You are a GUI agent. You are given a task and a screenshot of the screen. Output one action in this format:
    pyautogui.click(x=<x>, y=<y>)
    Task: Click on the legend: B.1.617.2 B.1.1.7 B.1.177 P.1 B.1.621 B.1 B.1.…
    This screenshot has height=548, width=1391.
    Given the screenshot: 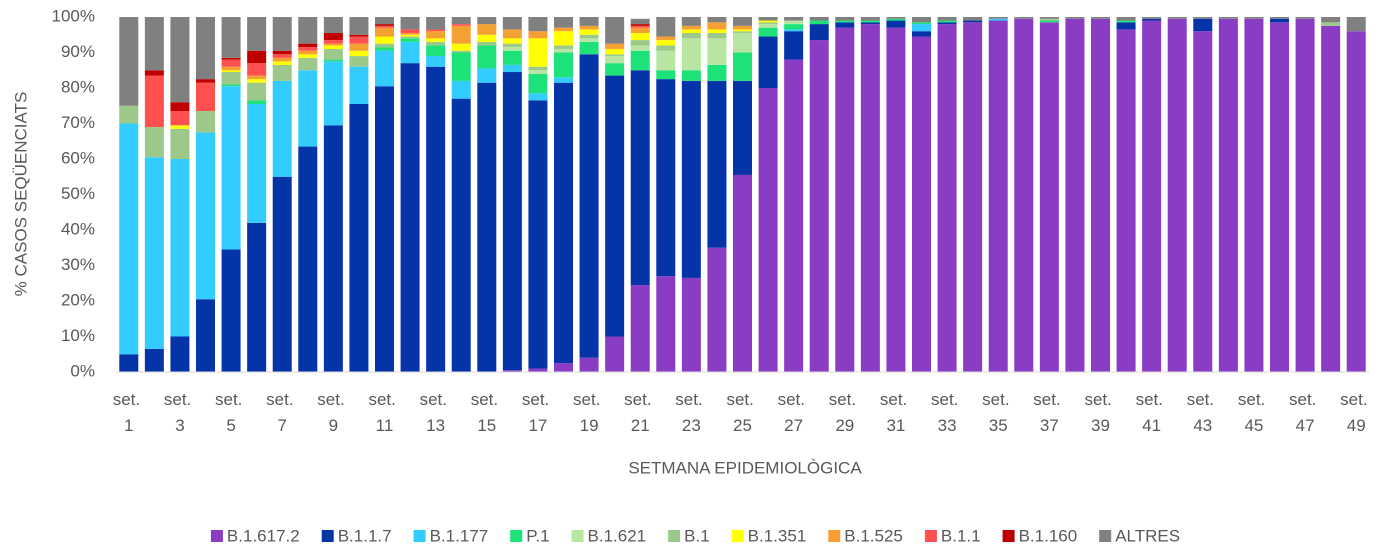 What is the action you would take?
    pyautogui.click(x=695, y=535)
    